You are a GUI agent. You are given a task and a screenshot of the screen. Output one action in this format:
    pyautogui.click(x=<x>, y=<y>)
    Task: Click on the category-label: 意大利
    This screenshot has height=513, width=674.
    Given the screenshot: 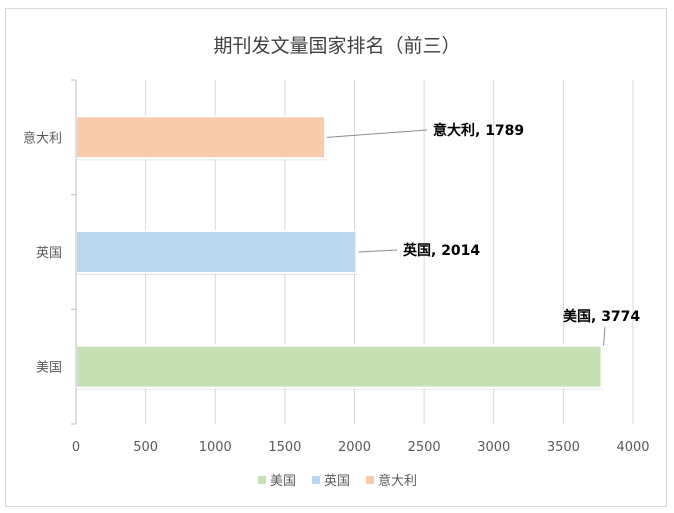 What is the action you would take?
    pyautogui.click(x=42, y=138)
    